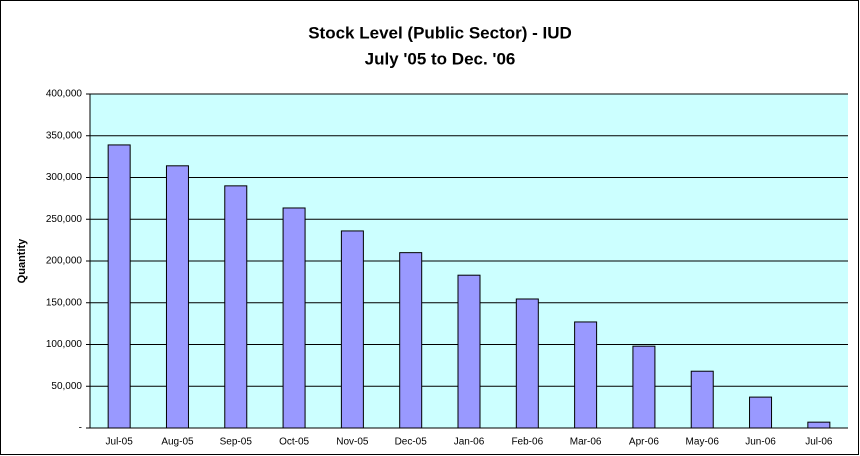 This screenshot has height=456, width=860. I want to click on x-tick-label: Aug-05, so click(177, 442).